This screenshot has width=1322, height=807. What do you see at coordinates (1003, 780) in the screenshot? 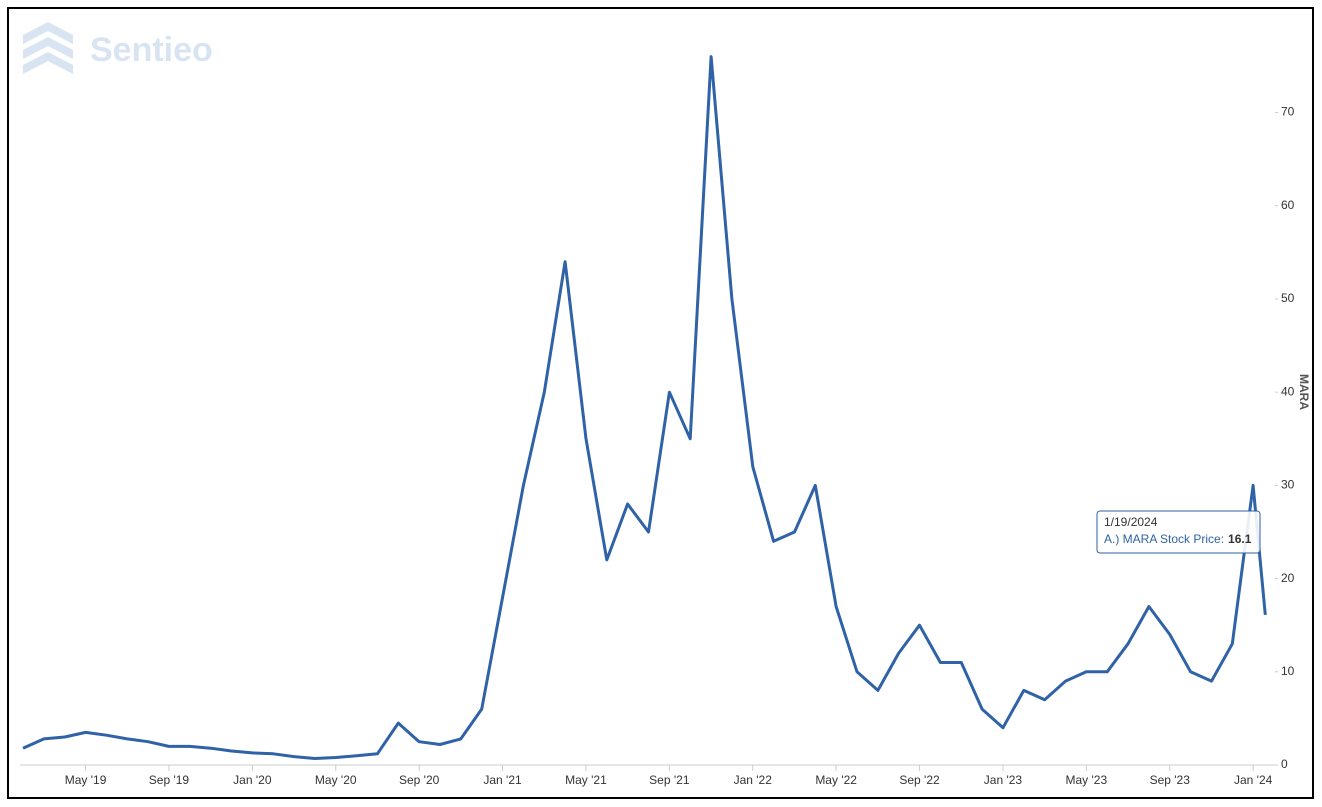
I see `x-tick-label: Jan '23` at bounding box center [1003, 780].